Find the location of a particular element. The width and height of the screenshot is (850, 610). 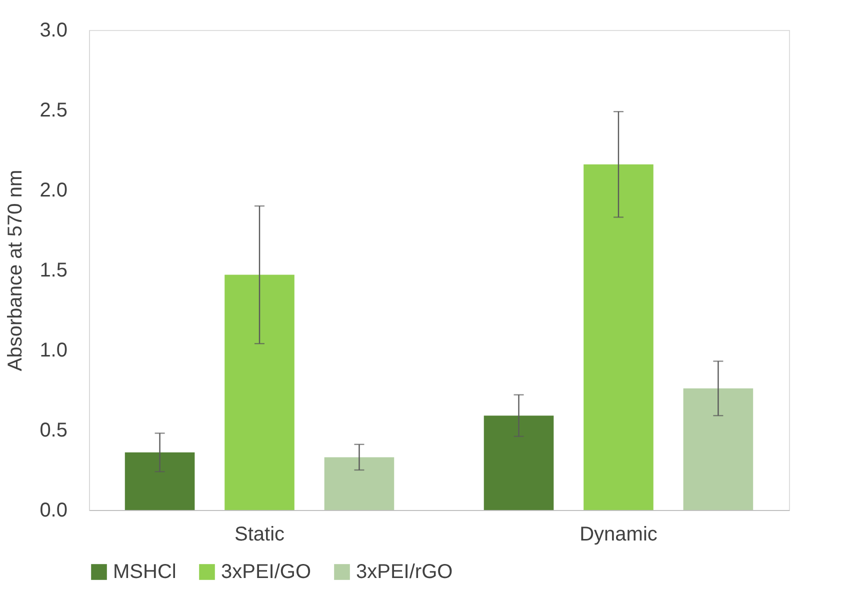

y-tick-label: 2.0 is located at coordinates (54, 191).